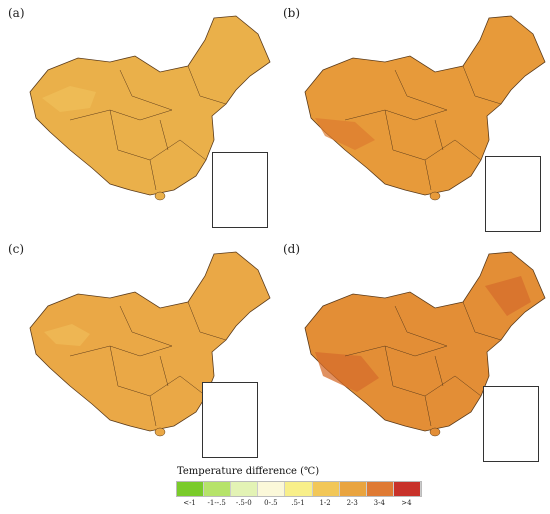 This screenshot has width=550, height=514. Describe the element at coordinates (248, 471) in the screenshot. I see `legend-title: Temperature difference (℃)` at that location.